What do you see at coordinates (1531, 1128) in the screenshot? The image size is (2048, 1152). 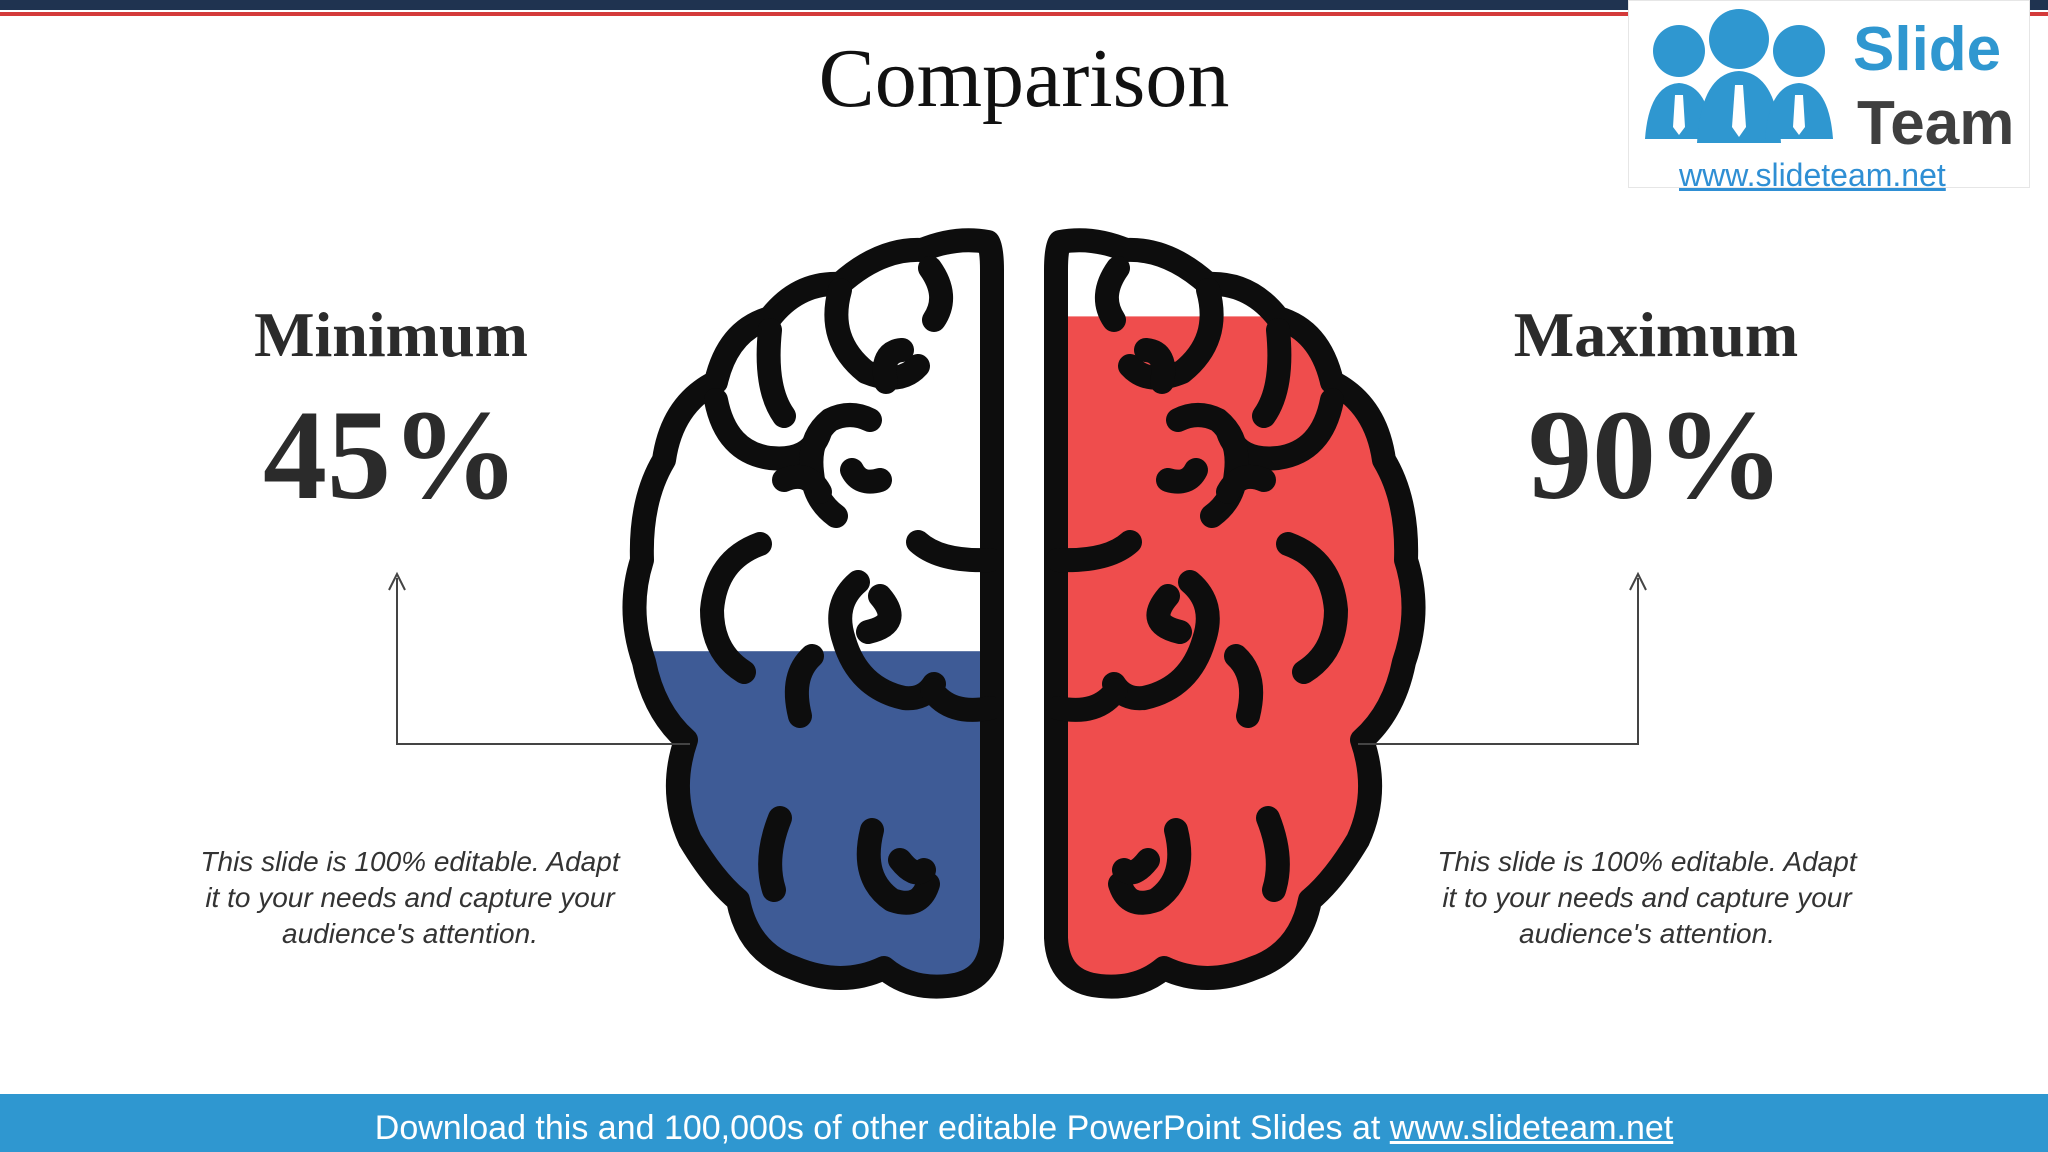 I see `footer-link: www.slideteam.net` at bounding box center [1531, 1128].